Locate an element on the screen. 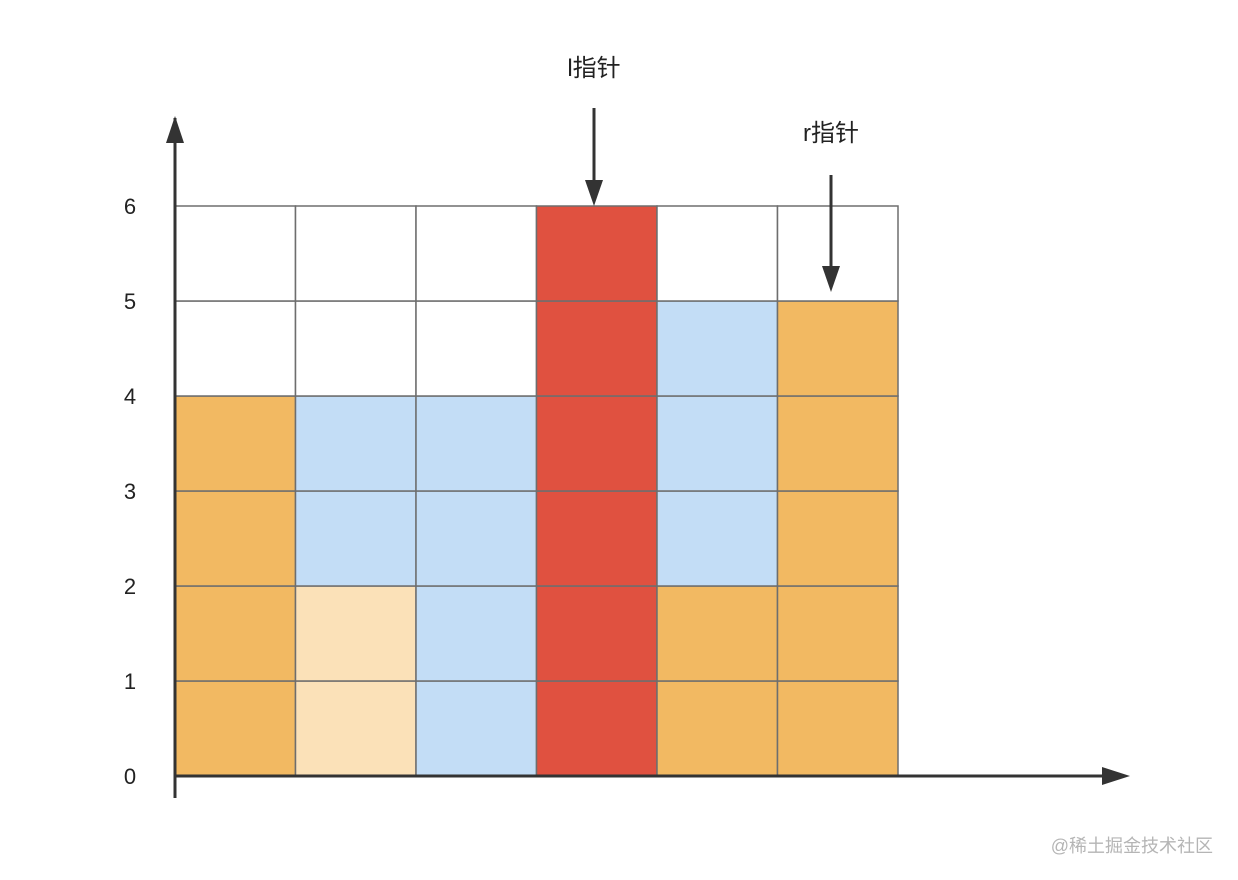 The image size is (1238, 880). y-axis-arrow-icon is located at coordinates (175, 129).